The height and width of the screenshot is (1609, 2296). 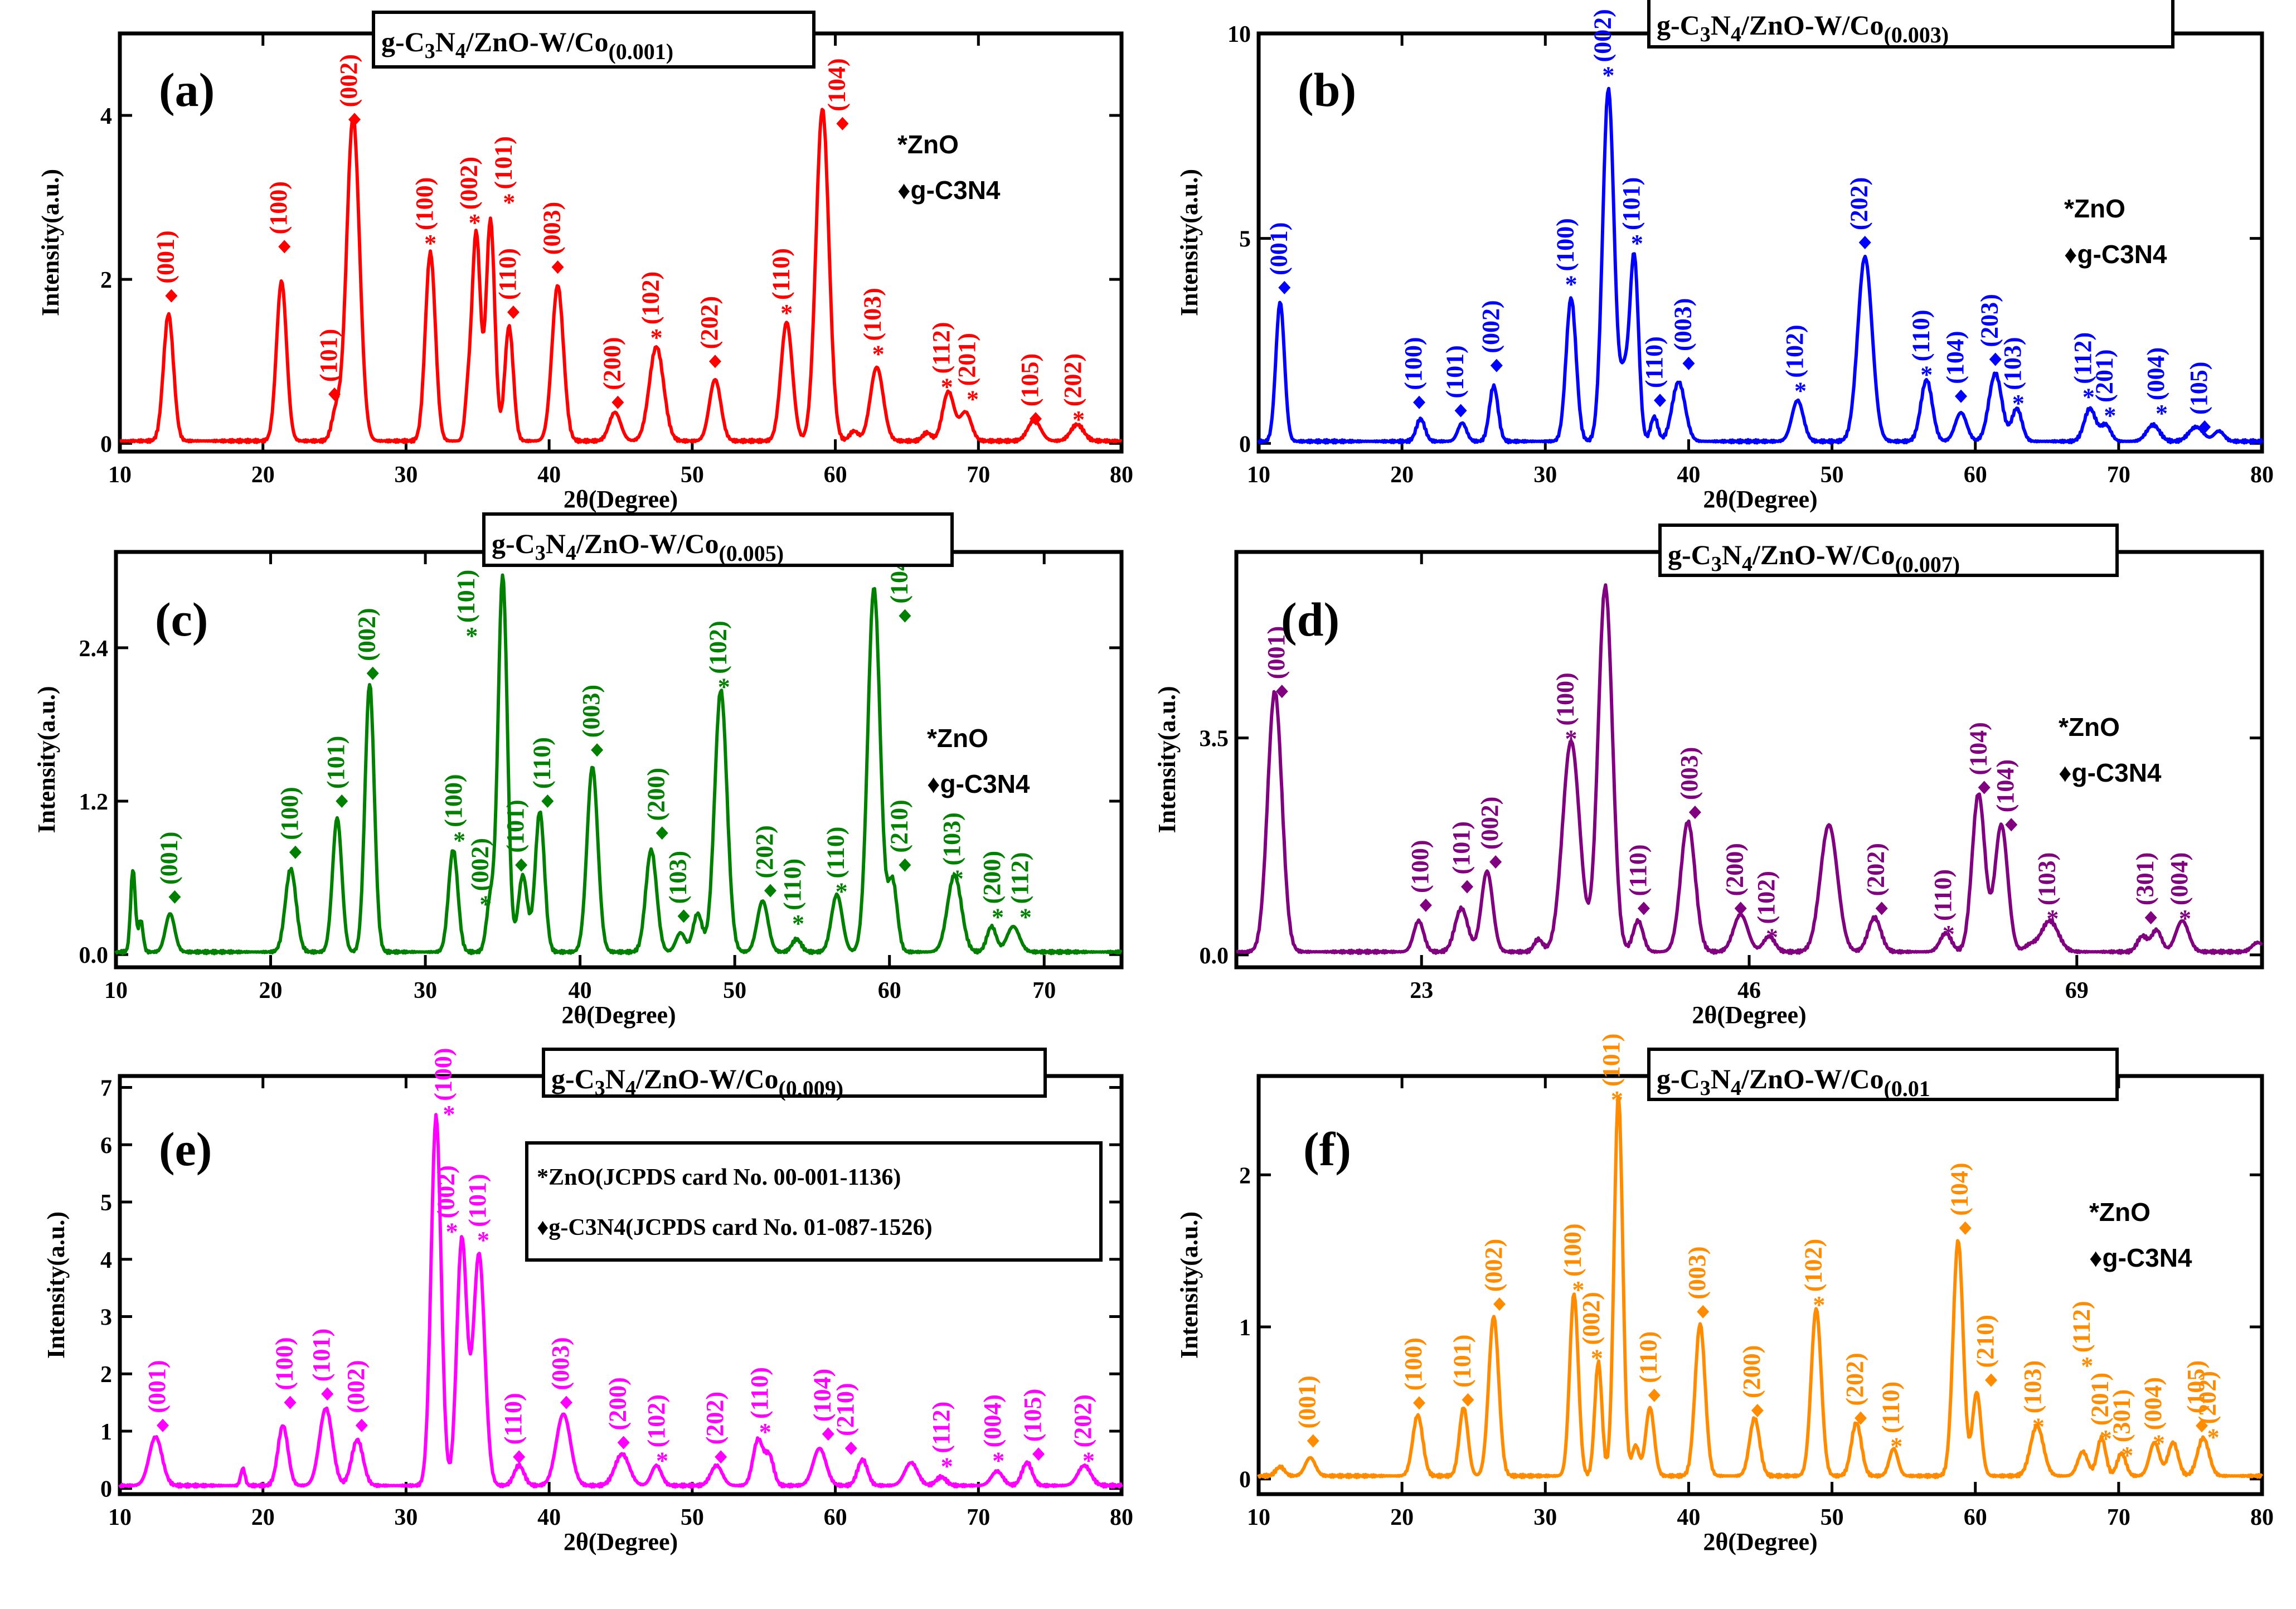 I want to click on sample-title: g-C3​N4​/ZnO-W/Co(0.005), so click(x=638, y=547).